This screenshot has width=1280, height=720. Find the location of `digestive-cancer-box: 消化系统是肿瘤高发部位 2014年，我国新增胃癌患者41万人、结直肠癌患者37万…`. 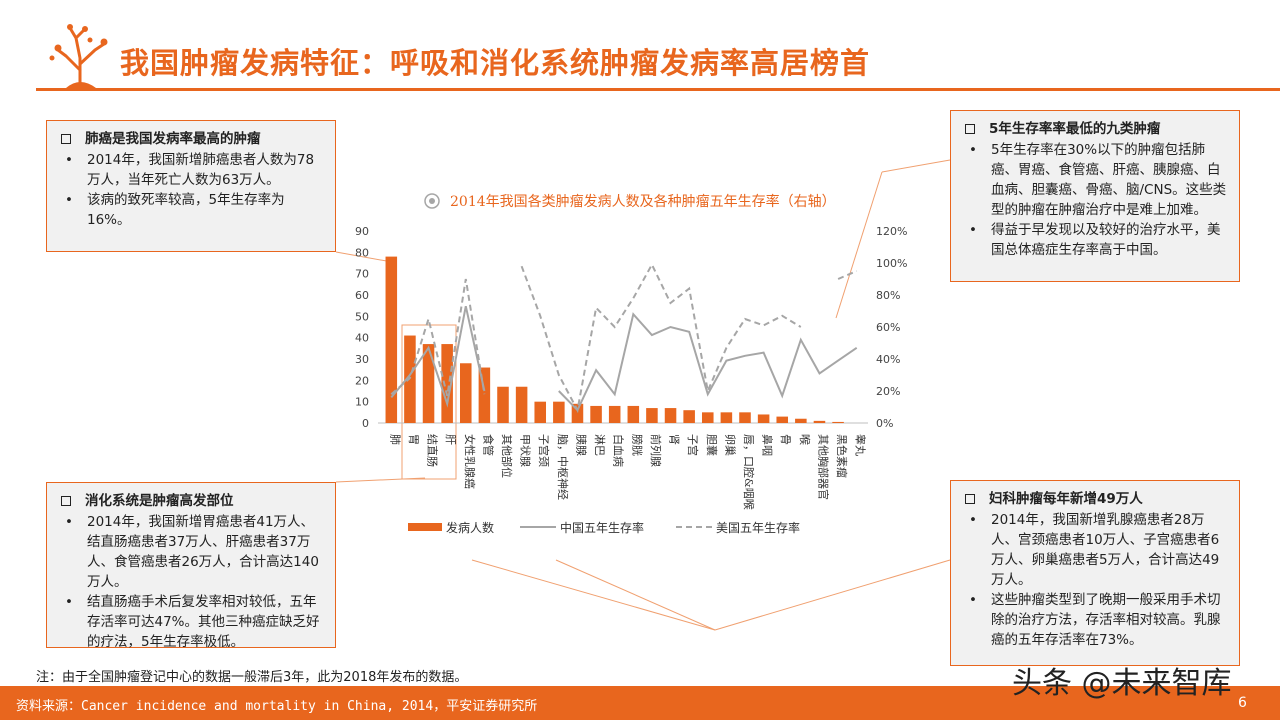

digestive-cancer-box: 消化系统是肿瘤高发部位 2014年，我国新增胃癌患者41万人、结直肠癌患者37万… is located at coordinates (191, 566).